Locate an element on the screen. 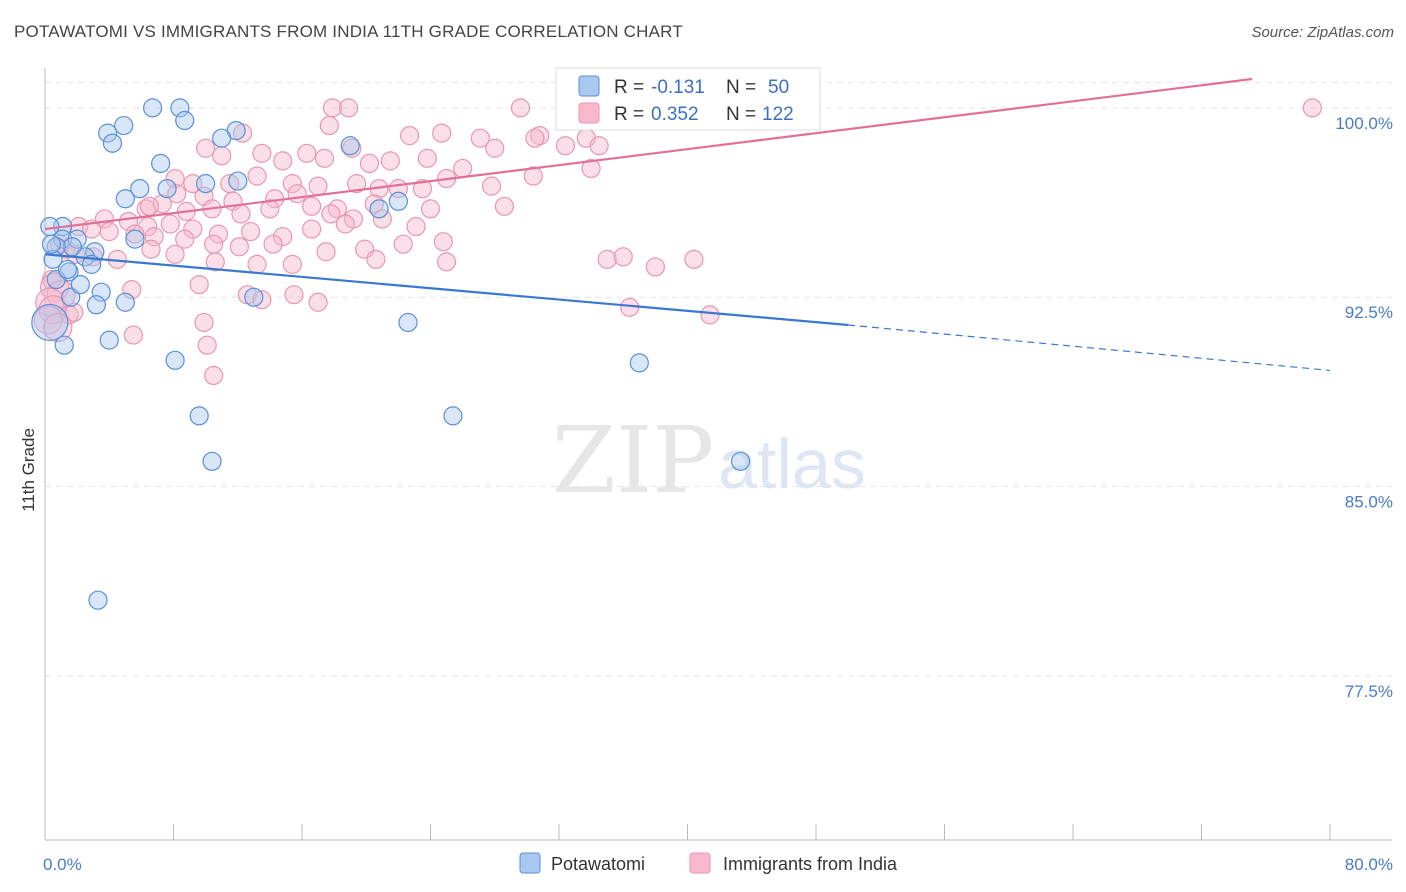  legend-r-value-2: 0.352 is located at coordinates (675, 114).